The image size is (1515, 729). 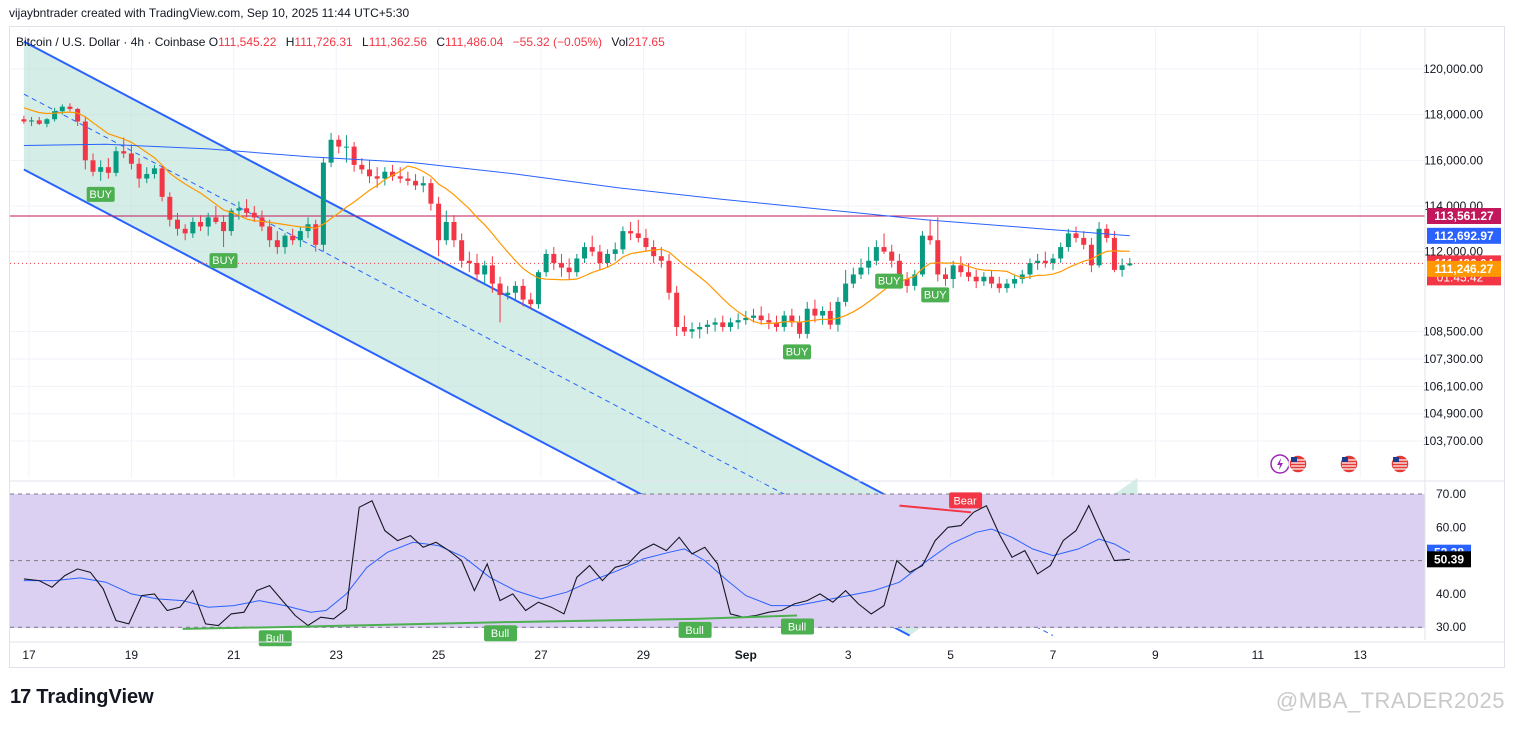 What do you see at coordinates (1155, 655) in the screenshot?
I see `time-axis-tick: 9` at bounding box center [1155, 655].